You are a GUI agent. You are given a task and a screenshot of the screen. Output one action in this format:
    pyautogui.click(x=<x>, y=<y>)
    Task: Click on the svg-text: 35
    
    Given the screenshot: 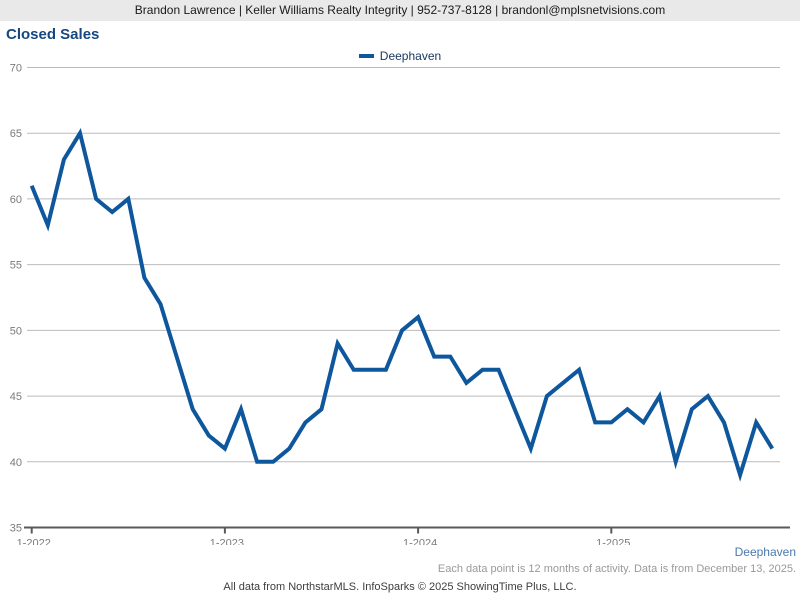 What is the action you would take?
    pyautogui.click(x=16, y=529)
    